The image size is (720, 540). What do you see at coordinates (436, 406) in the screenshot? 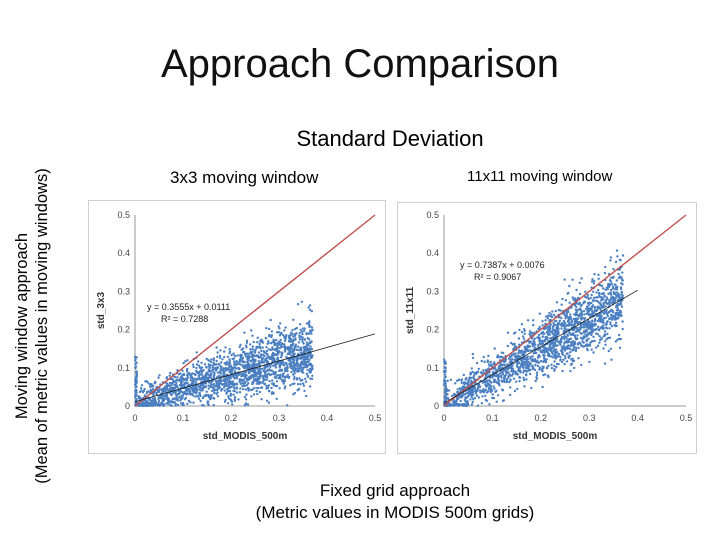
I see `y-tick-label: 0` at bounding box center [436, 406].